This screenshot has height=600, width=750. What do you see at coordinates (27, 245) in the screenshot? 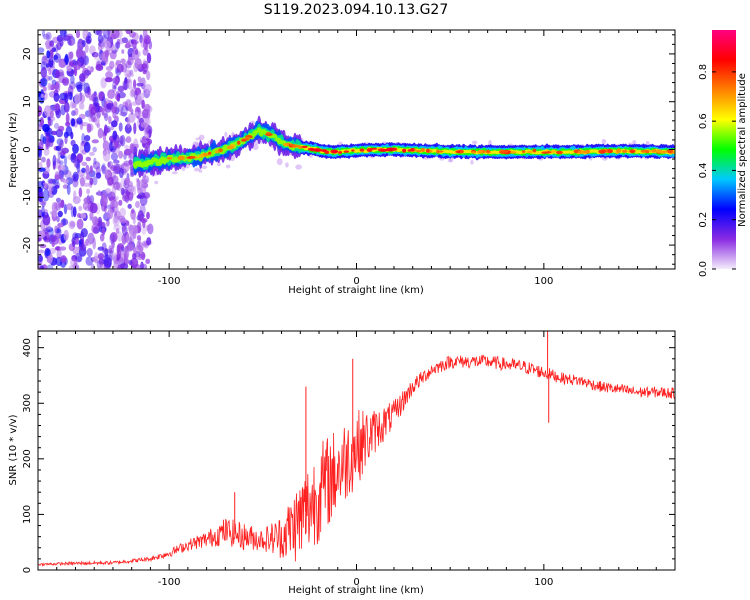
I see `heatmap-y-tick-label: -20` at bounding box center [27, 245].